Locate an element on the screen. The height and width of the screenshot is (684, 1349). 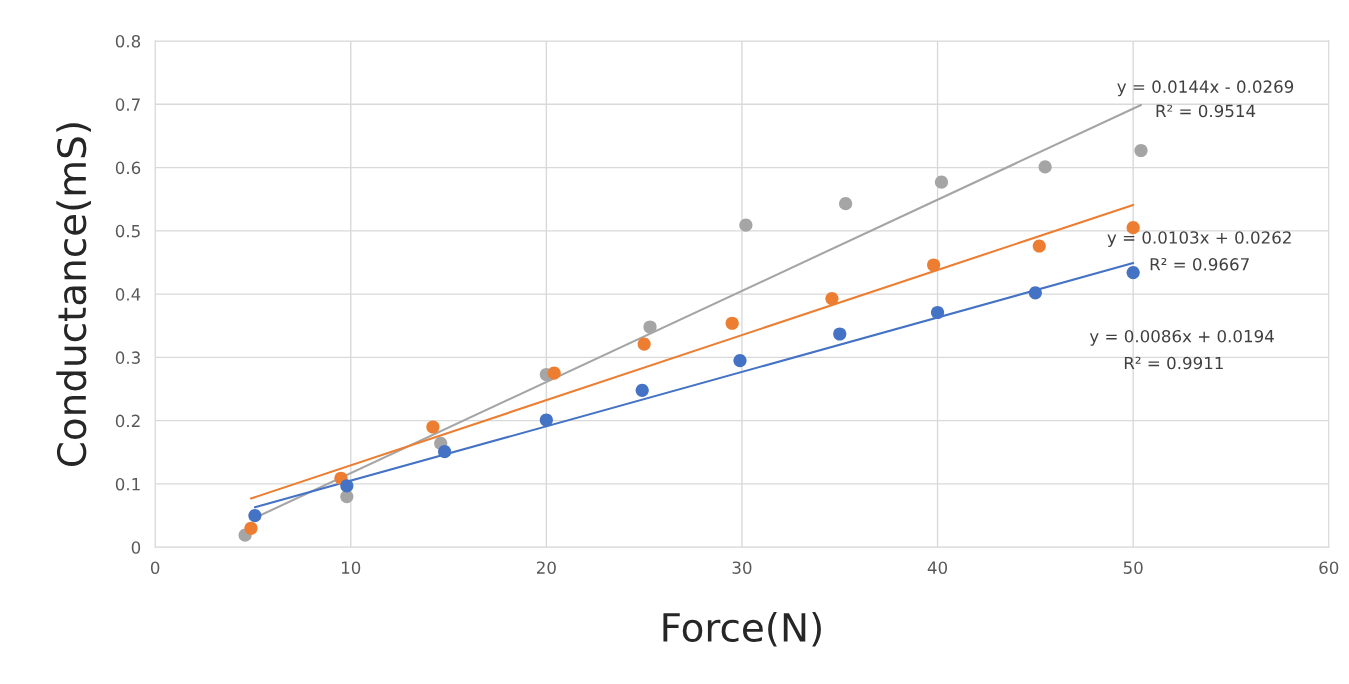
x-tick-label: 40 is located at coordinates (937, 567).